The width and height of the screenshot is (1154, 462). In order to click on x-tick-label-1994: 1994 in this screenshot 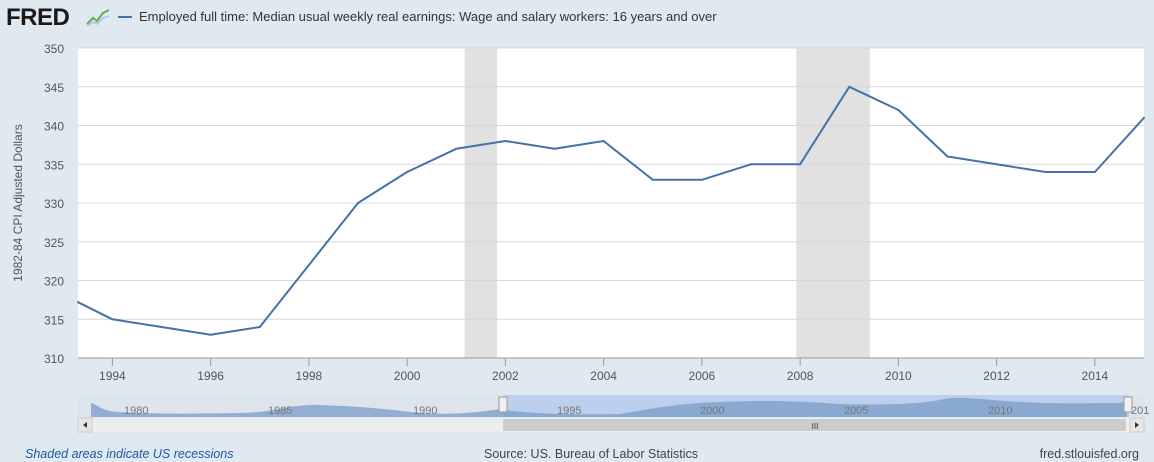, I will do `click(112, 376)`.